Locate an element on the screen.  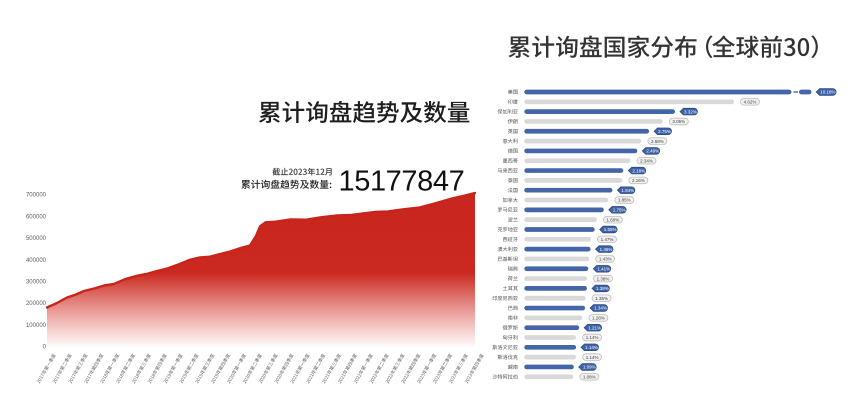
svg-text: 1.41% is located at coordinates (603, 269).